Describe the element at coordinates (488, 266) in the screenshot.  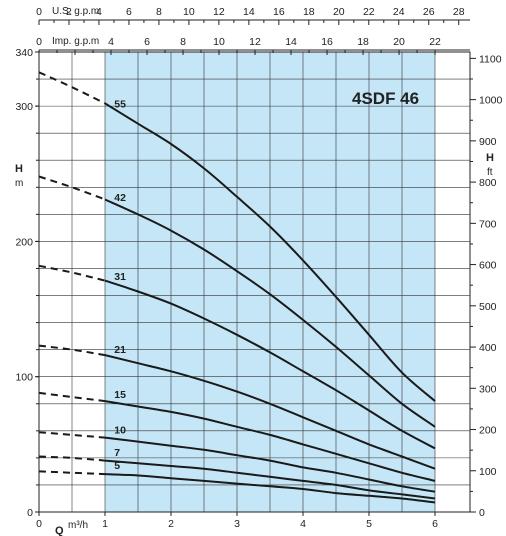
I see `y2-tick-label: 600` at that location.